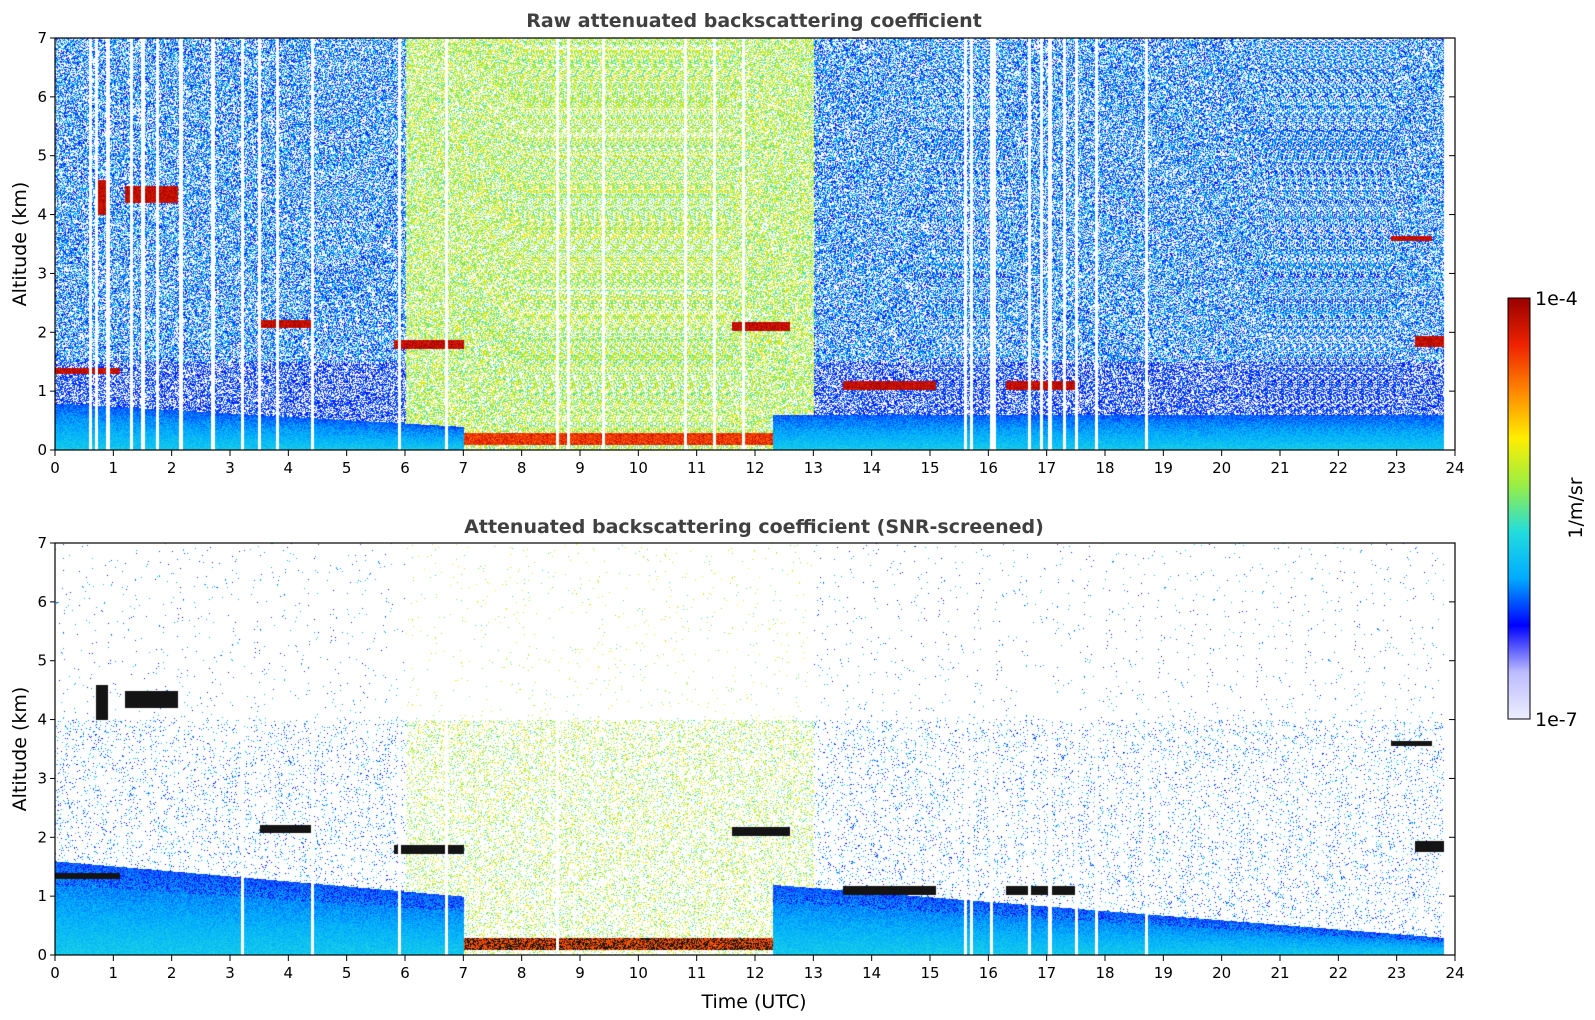 Image resolution: width=1595 pixels, height=1020 pixels. I want to click on colorbar-gradient, so click(1519, 508).